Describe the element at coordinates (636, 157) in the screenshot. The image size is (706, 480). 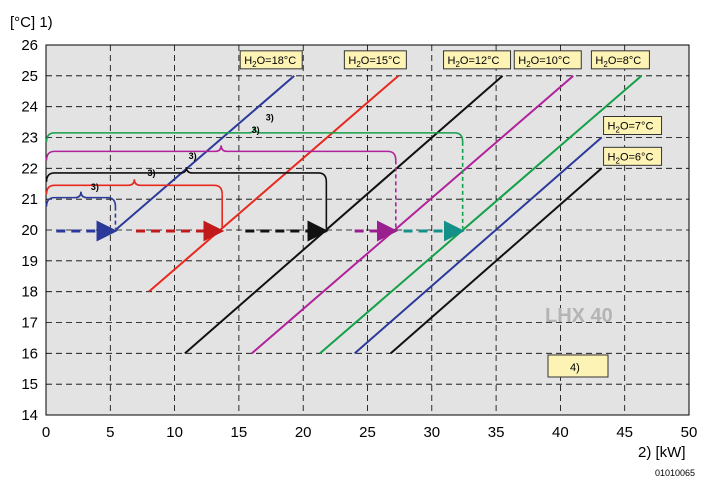
I see `series-label-suffix: O=6°C` at that location.